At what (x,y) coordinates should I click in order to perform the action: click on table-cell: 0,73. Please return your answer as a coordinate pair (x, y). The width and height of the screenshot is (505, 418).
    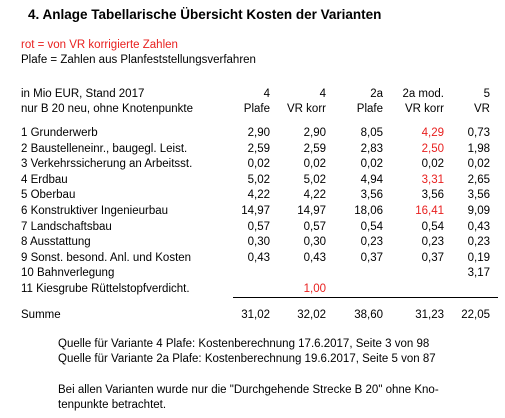
    Looking at the image, I should click on (478, 133).